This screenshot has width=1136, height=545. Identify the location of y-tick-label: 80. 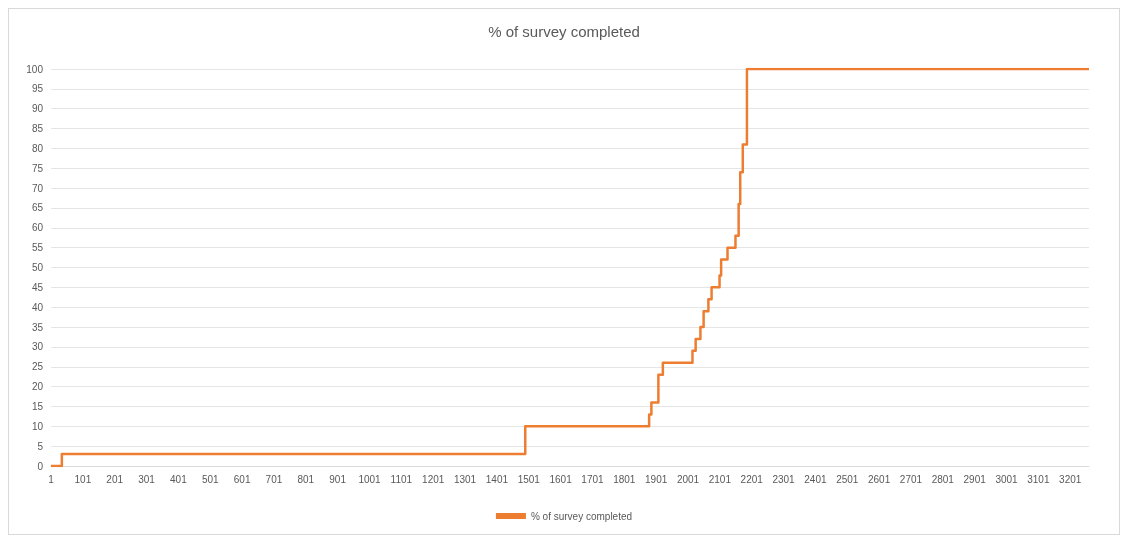
(37, 148).